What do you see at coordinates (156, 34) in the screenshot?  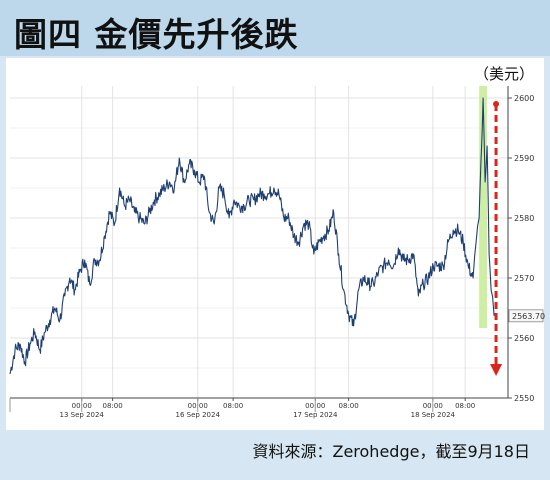 I see `chart-title: 圖四 金價先升後跌` at bounding box center [156, 34].